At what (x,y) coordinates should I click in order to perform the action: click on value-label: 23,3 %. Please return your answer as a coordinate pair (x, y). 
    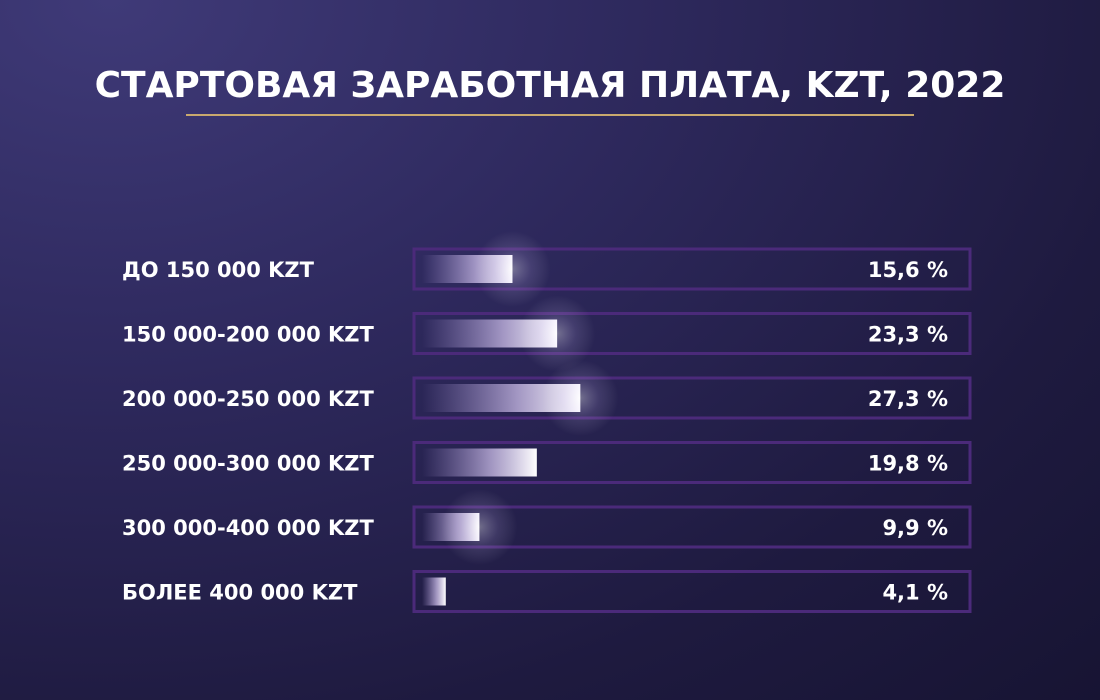
    Looking at the image, I should click on (908, 335).